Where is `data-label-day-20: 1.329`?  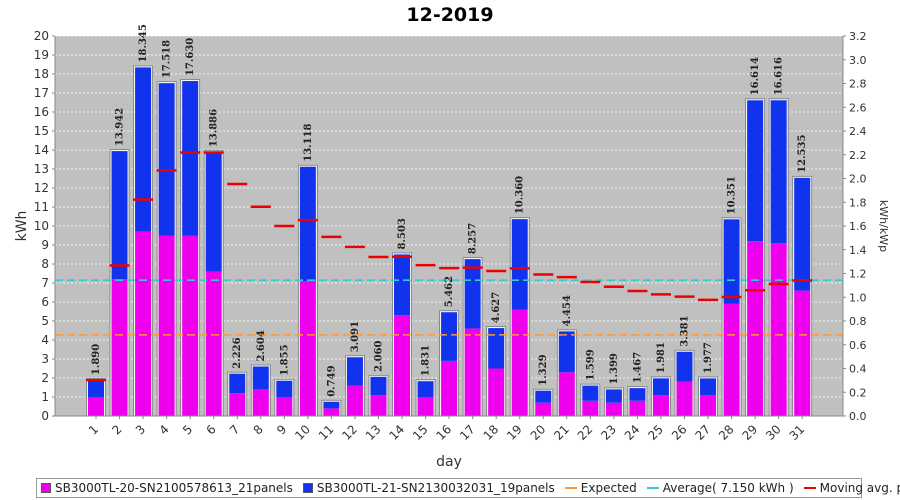 data-label-day-20: 1.329 is located at coordinates (543, 369).